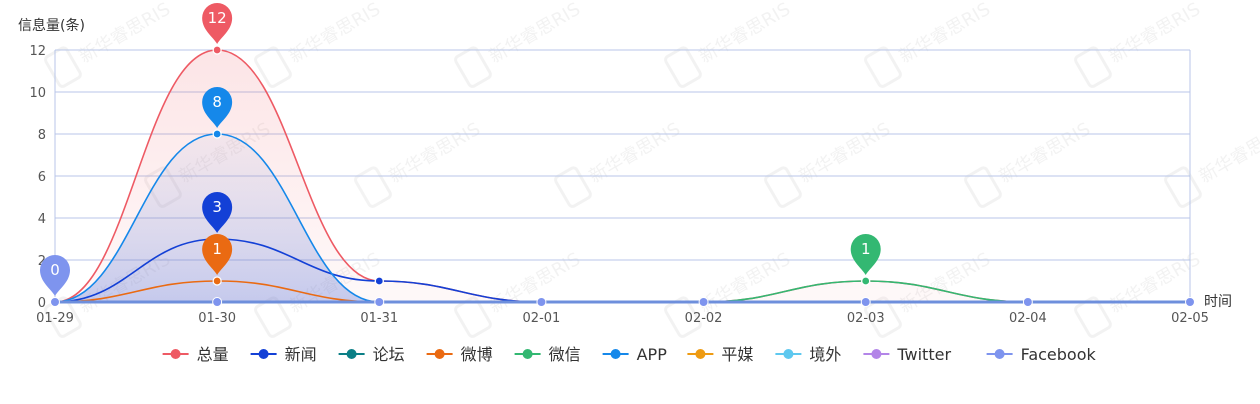 The height and width of the screenshot is (404, 1260). Describe the element at coordinates (629, 354) in the screenshot. I see `legend: 总量 新闻 论坛 微博 微信 APP 平媒 境外 Twitter Facebook` at that location.